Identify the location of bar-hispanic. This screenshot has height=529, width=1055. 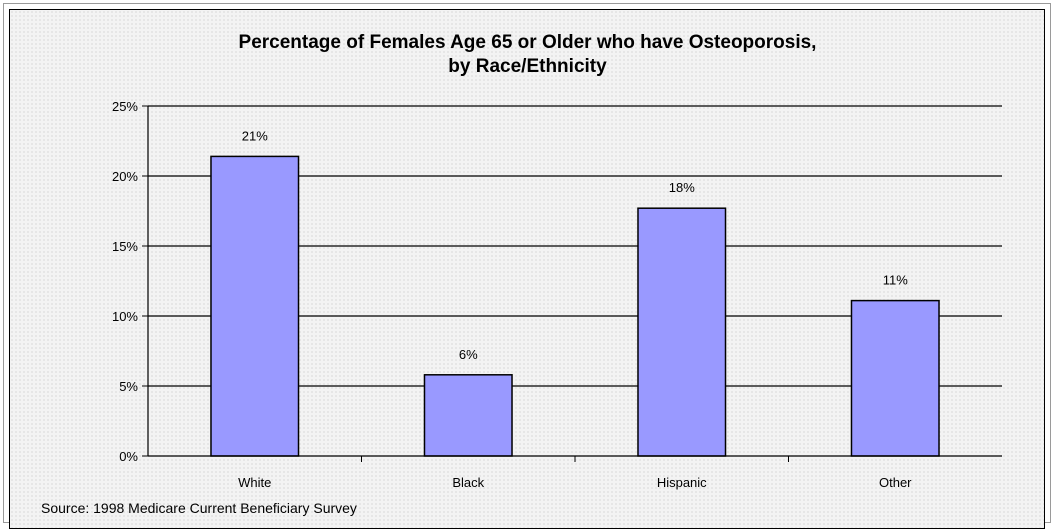
(682, 332).